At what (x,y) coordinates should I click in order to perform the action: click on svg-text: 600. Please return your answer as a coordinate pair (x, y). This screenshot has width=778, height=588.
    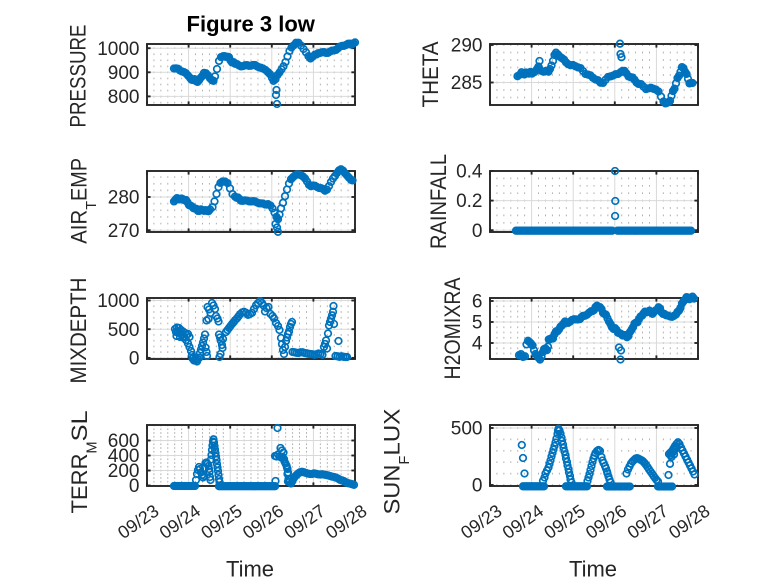
    Looking at the image, I should click on (124, 441).